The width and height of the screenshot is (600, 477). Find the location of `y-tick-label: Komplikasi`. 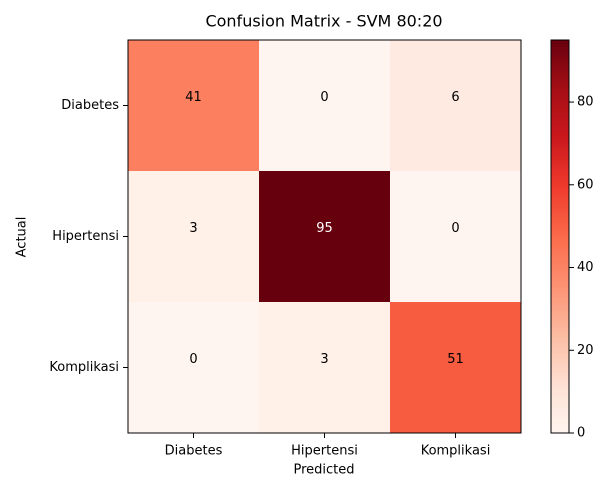

y-tick-label: Komplikasi is located at coordinates (84, 367).